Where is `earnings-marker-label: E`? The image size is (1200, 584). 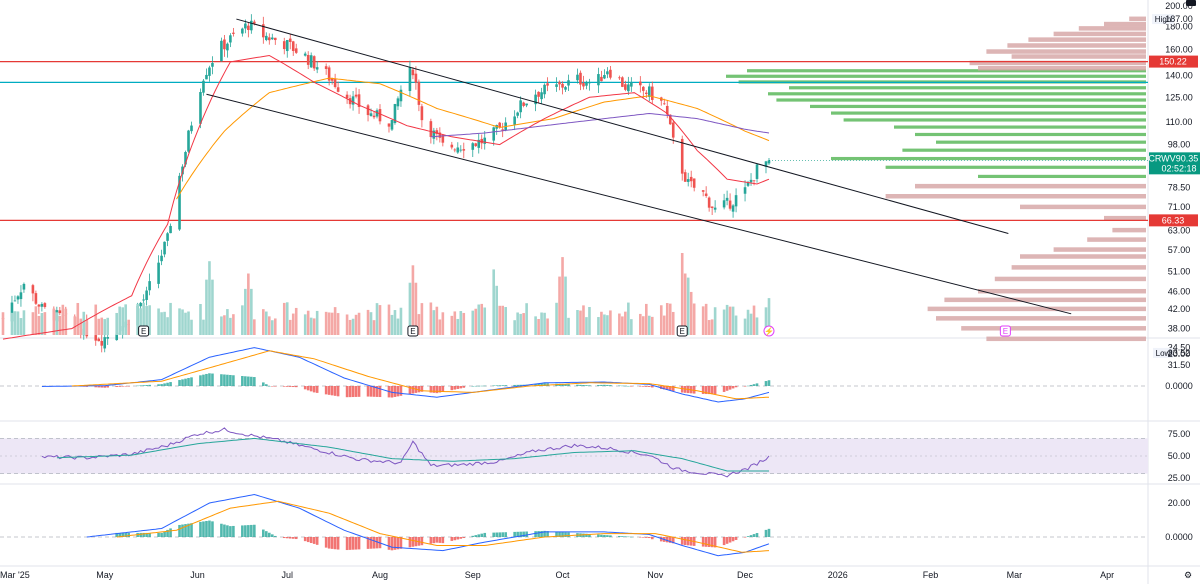 earnings-marker-label: E is located at coordinates (143, 331).